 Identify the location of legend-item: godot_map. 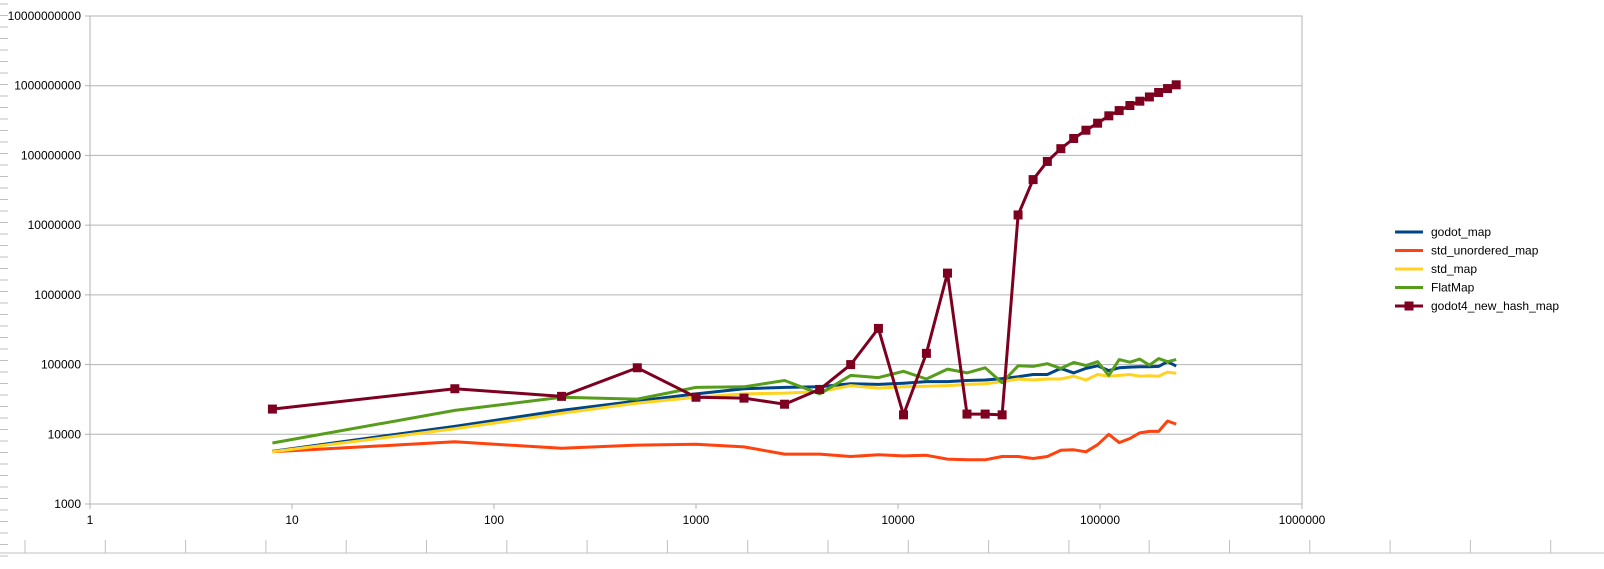
(1443, 232).